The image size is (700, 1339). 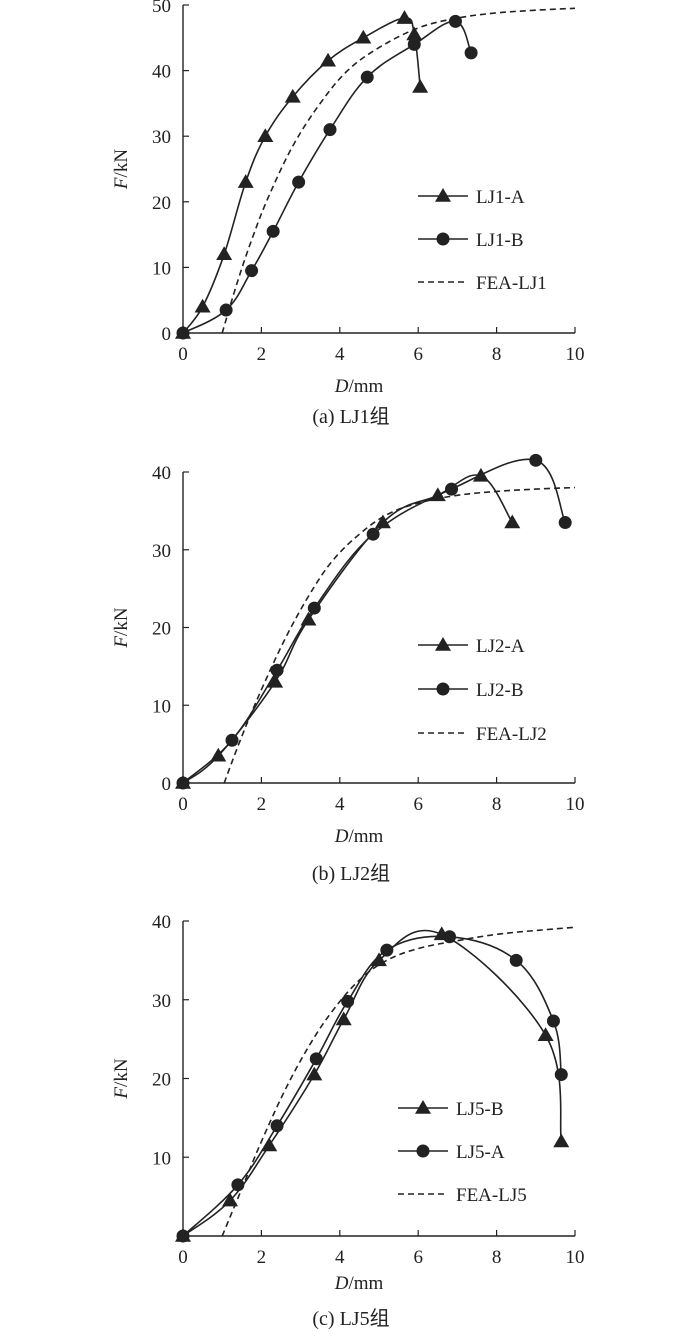 I want to click on legend-marker-LJ5-B, so click(x=423, y=1107).